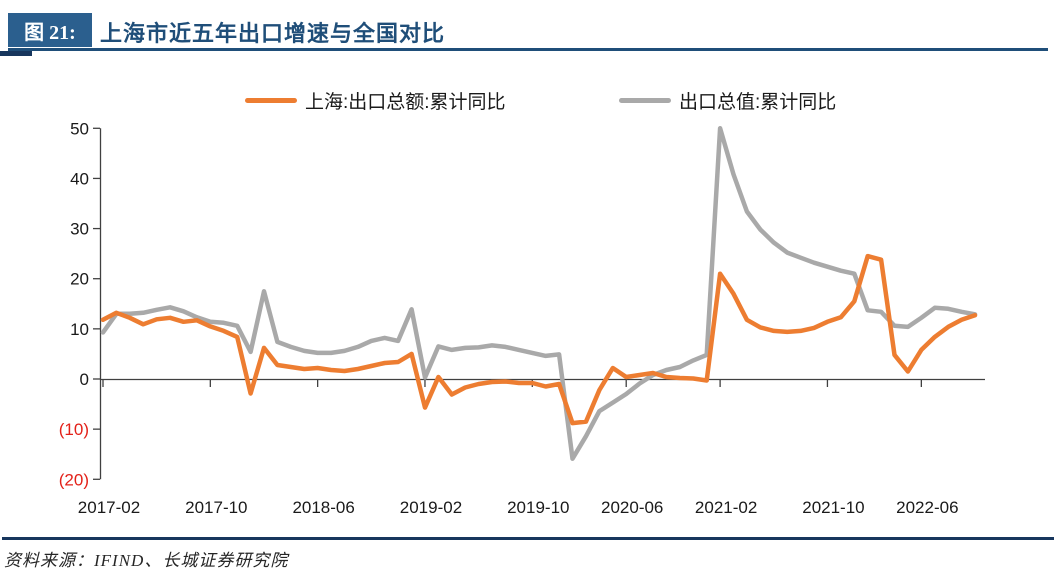  I want to click on x-axis-label: 2019-10, so click(538, 507).